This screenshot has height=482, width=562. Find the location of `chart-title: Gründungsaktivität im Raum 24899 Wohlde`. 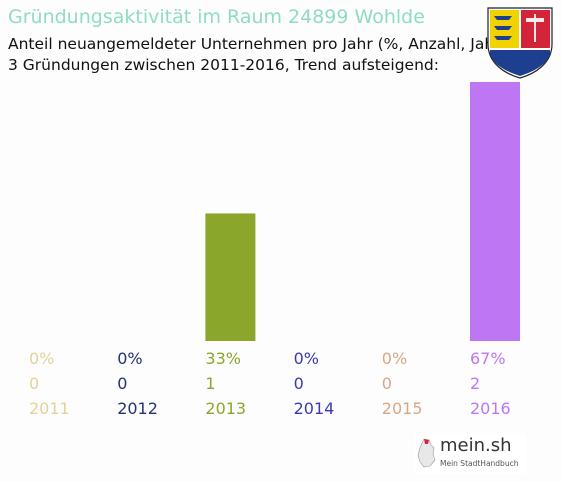

chart-title: Gründungsaktivität im Raum 24899 Wohlde is located at coordinates (216, 17).